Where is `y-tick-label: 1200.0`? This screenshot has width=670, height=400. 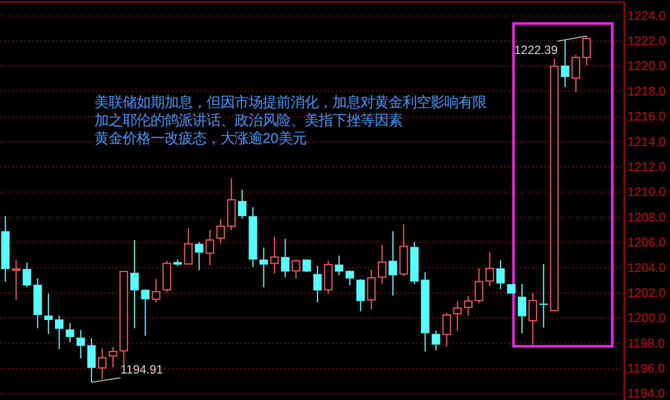
y-tick-label: 1200.0 is located at coordinates (647, 318).